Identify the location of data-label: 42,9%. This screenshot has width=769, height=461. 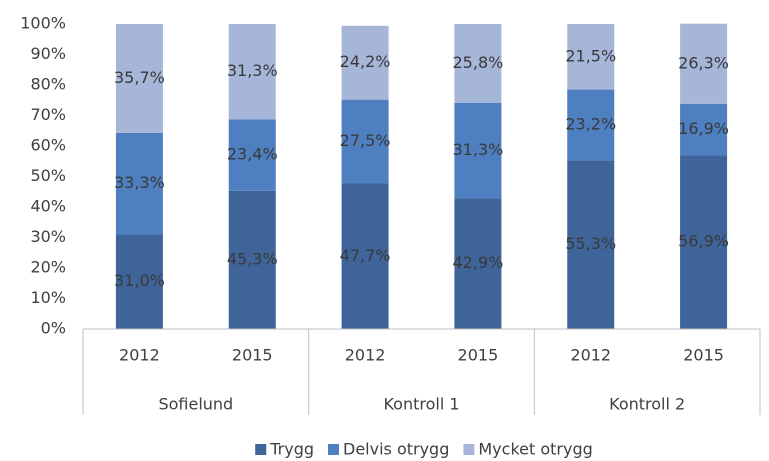
(478, 262).